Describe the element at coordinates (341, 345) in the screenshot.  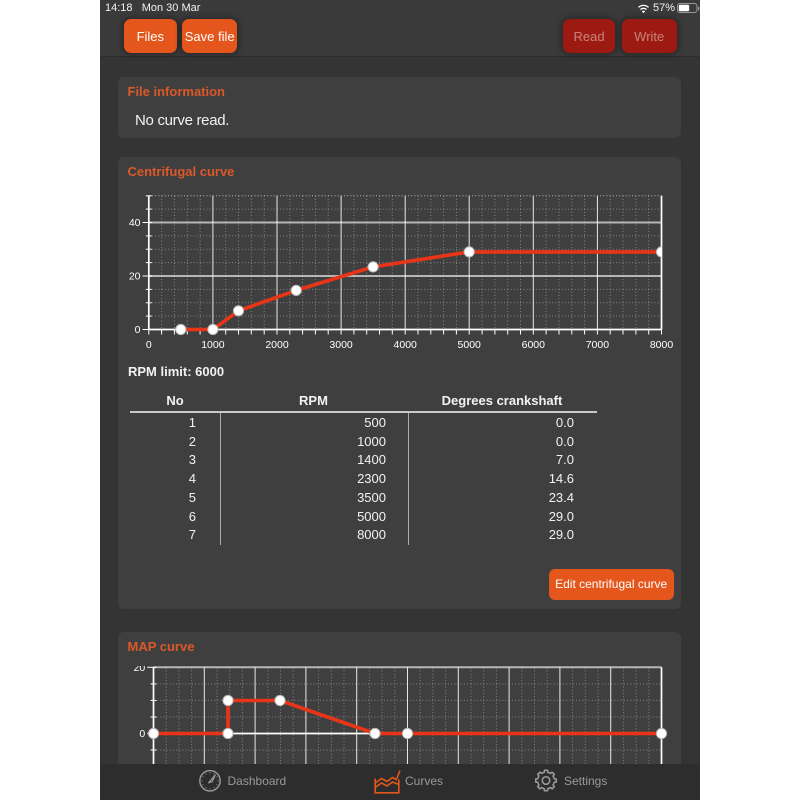
I see `svg-text: 3000` at that location.